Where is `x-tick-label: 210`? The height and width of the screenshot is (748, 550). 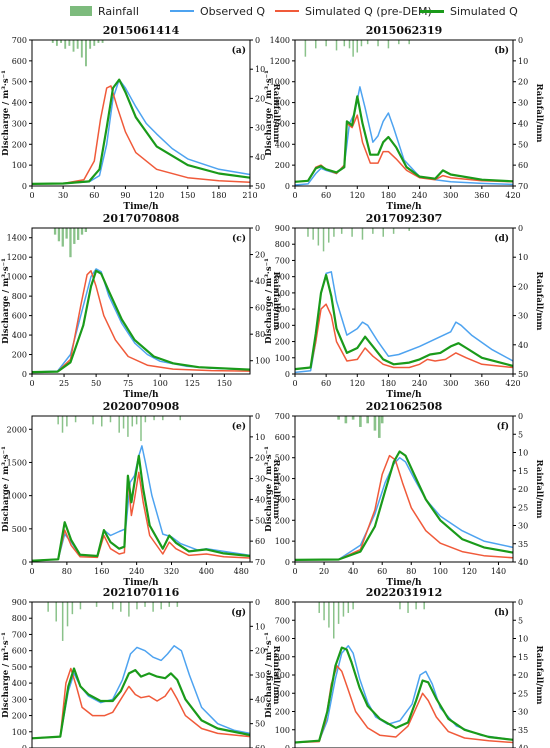
x-tick-label: 210 is located at coordinates (249, 195).